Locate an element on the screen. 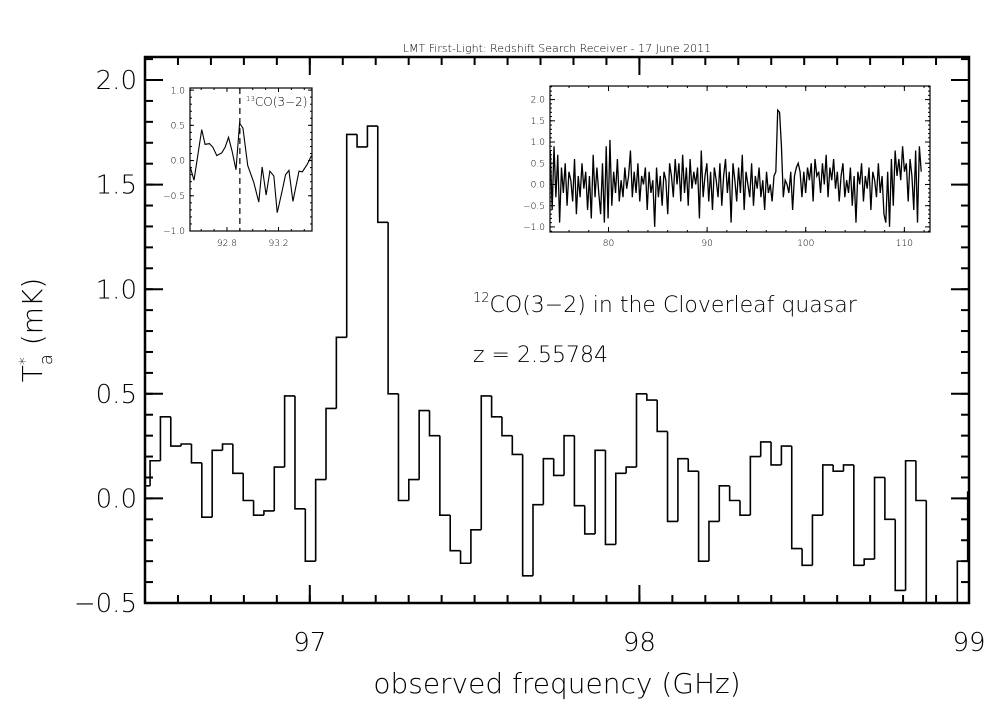  x-tick-label: 98 is located at coordinates (639, 643).